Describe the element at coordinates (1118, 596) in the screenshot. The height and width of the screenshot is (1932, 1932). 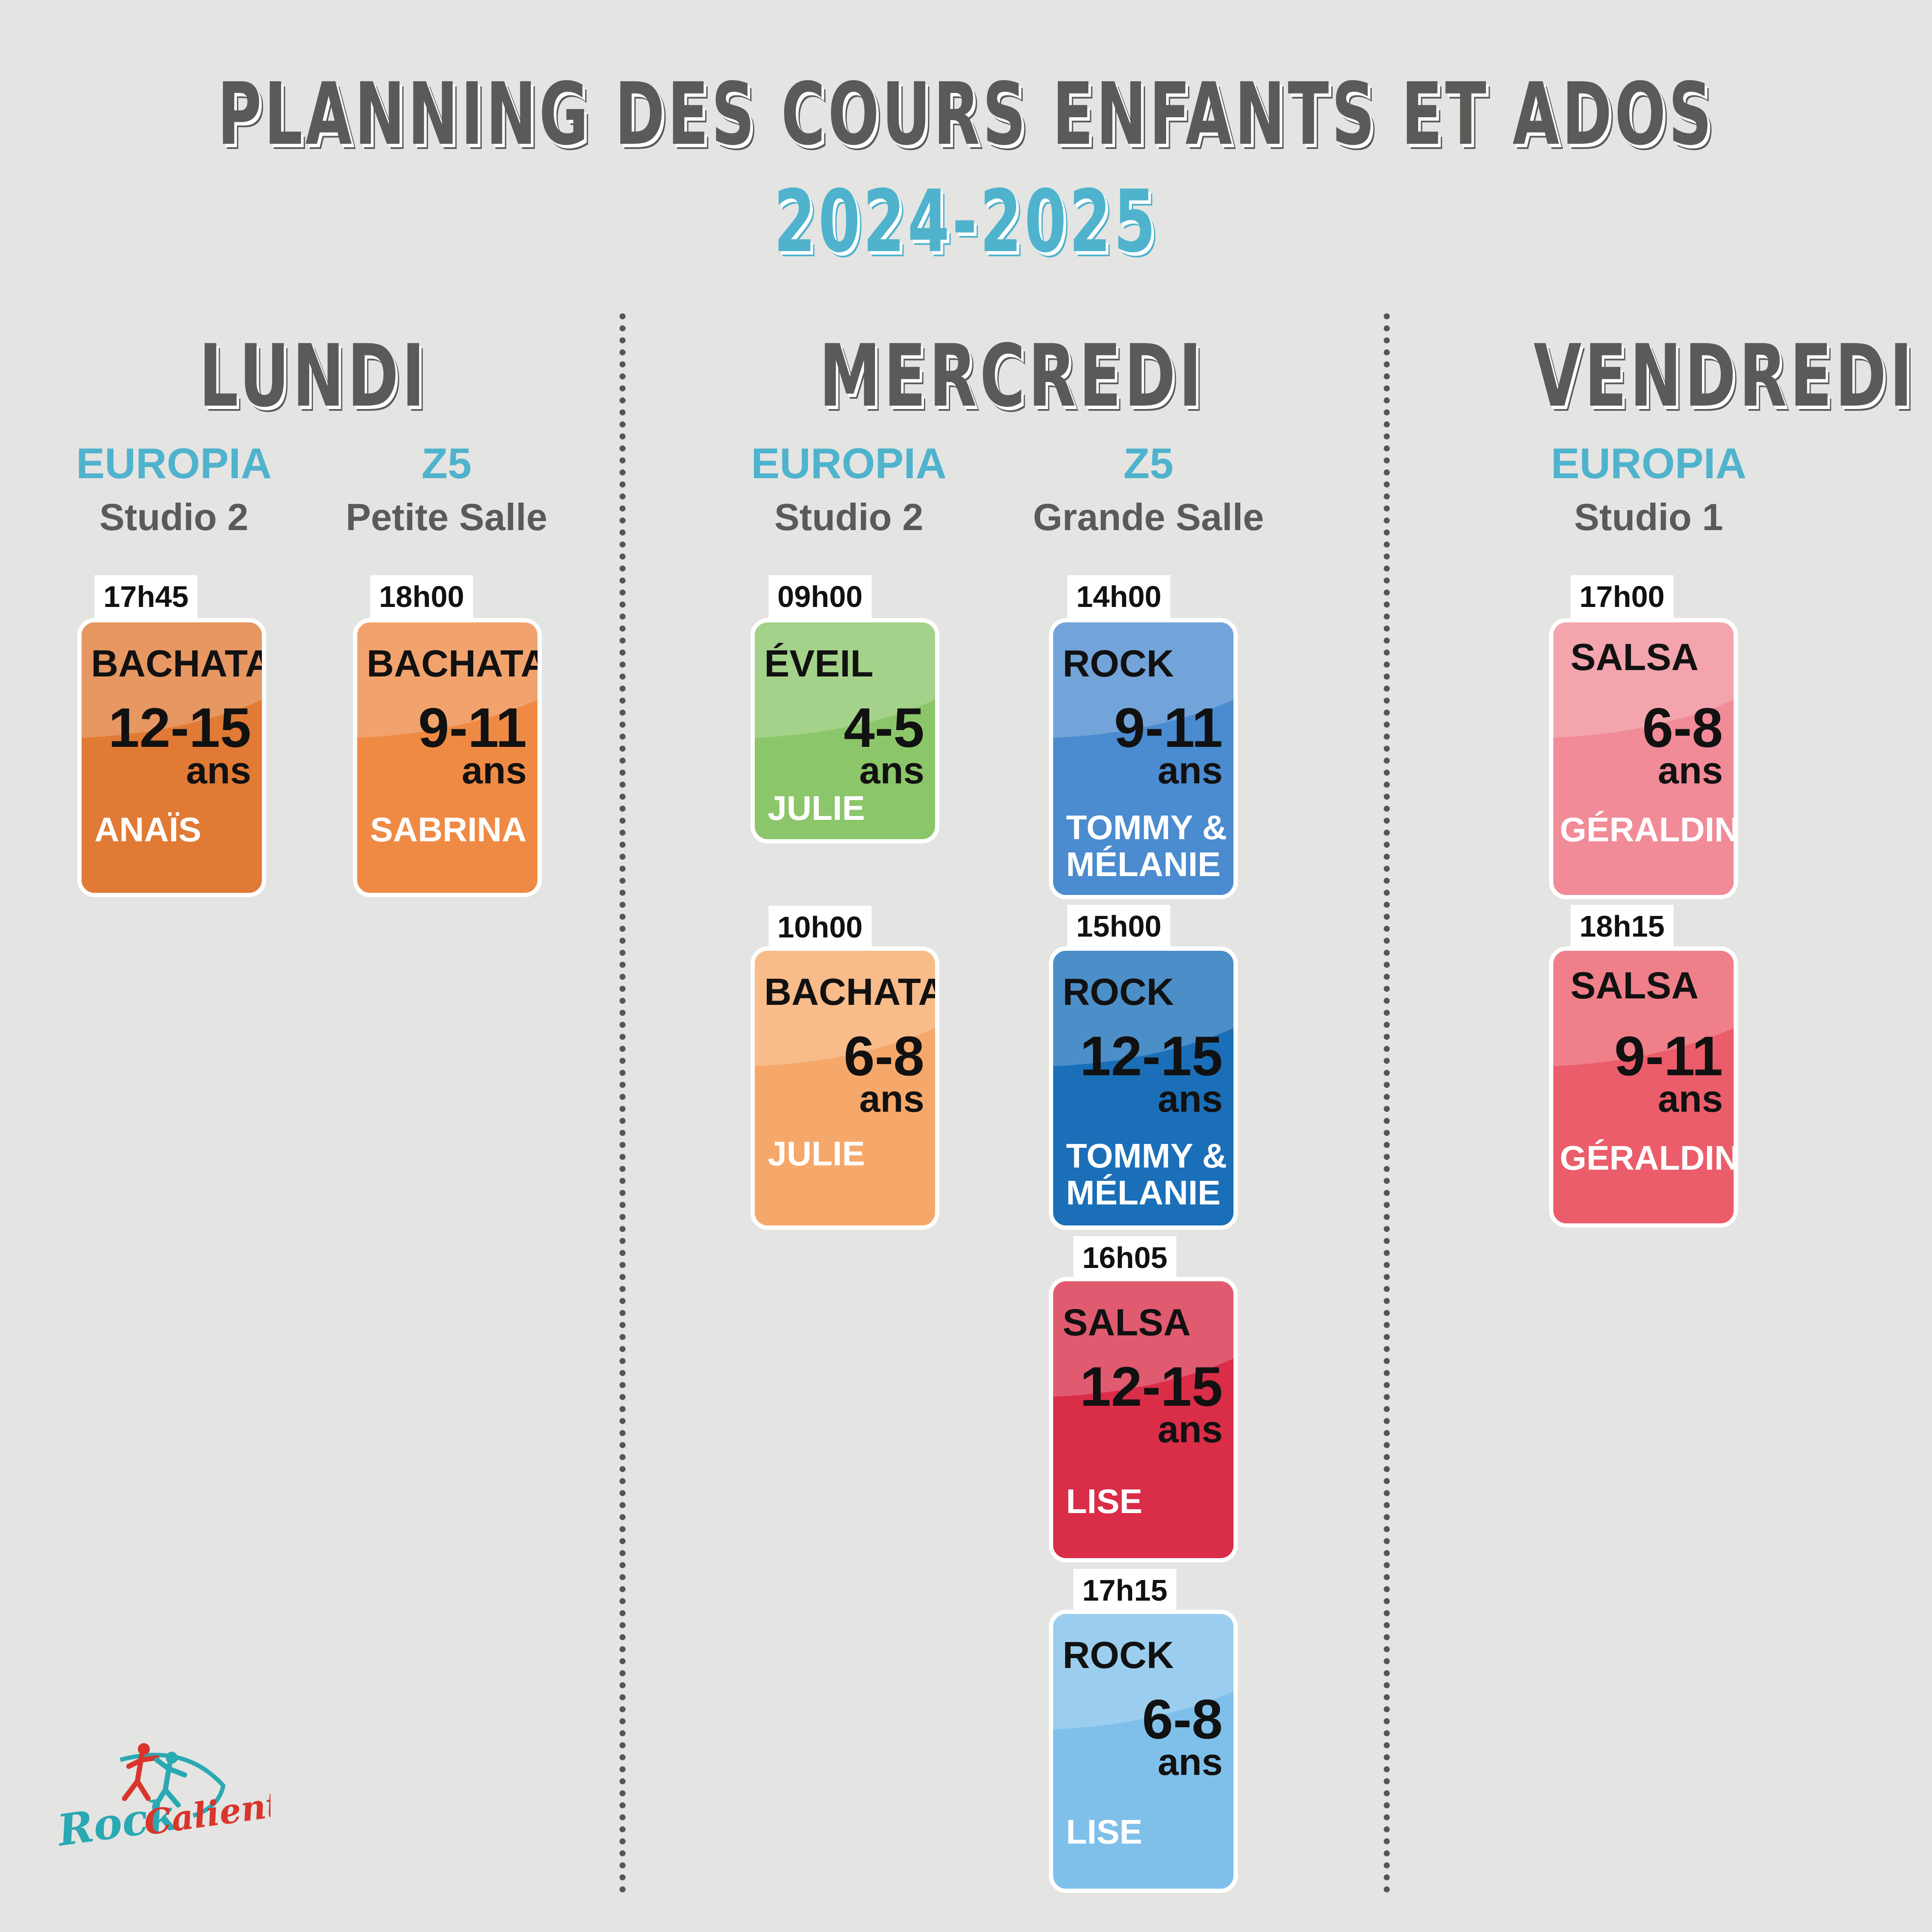
I see `class-time: 14h00` at that location.